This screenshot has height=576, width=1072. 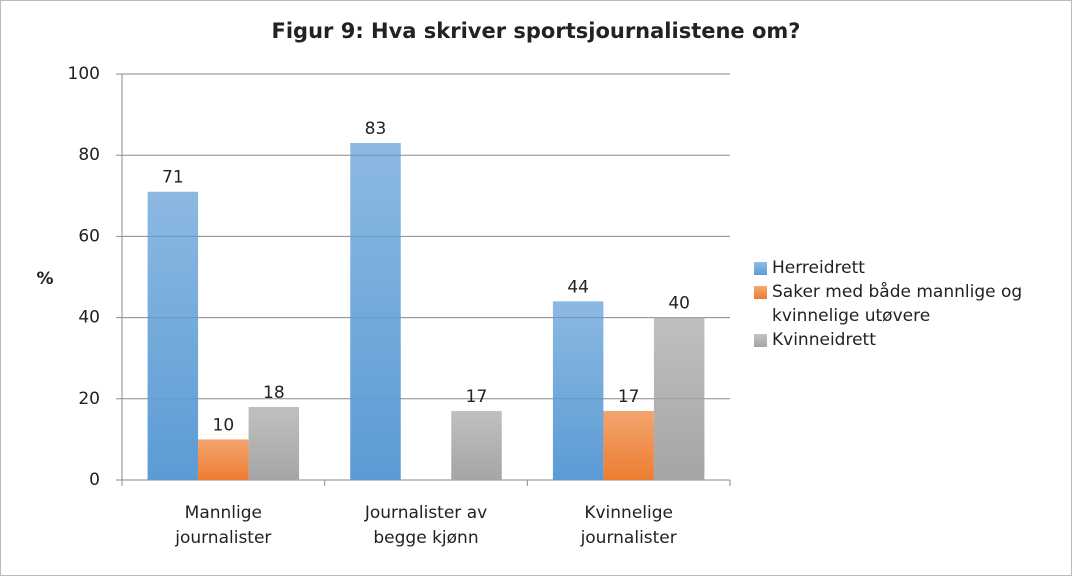 I want to click on data-label: 10, so click(x=224, y=425).